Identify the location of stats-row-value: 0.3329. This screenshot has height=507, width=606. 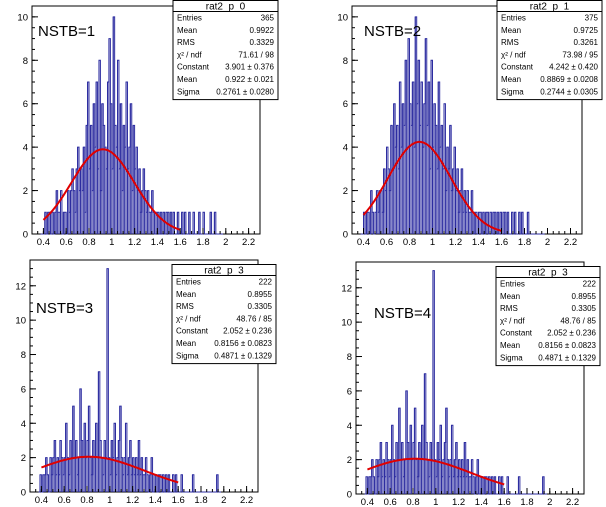
(262, 42).